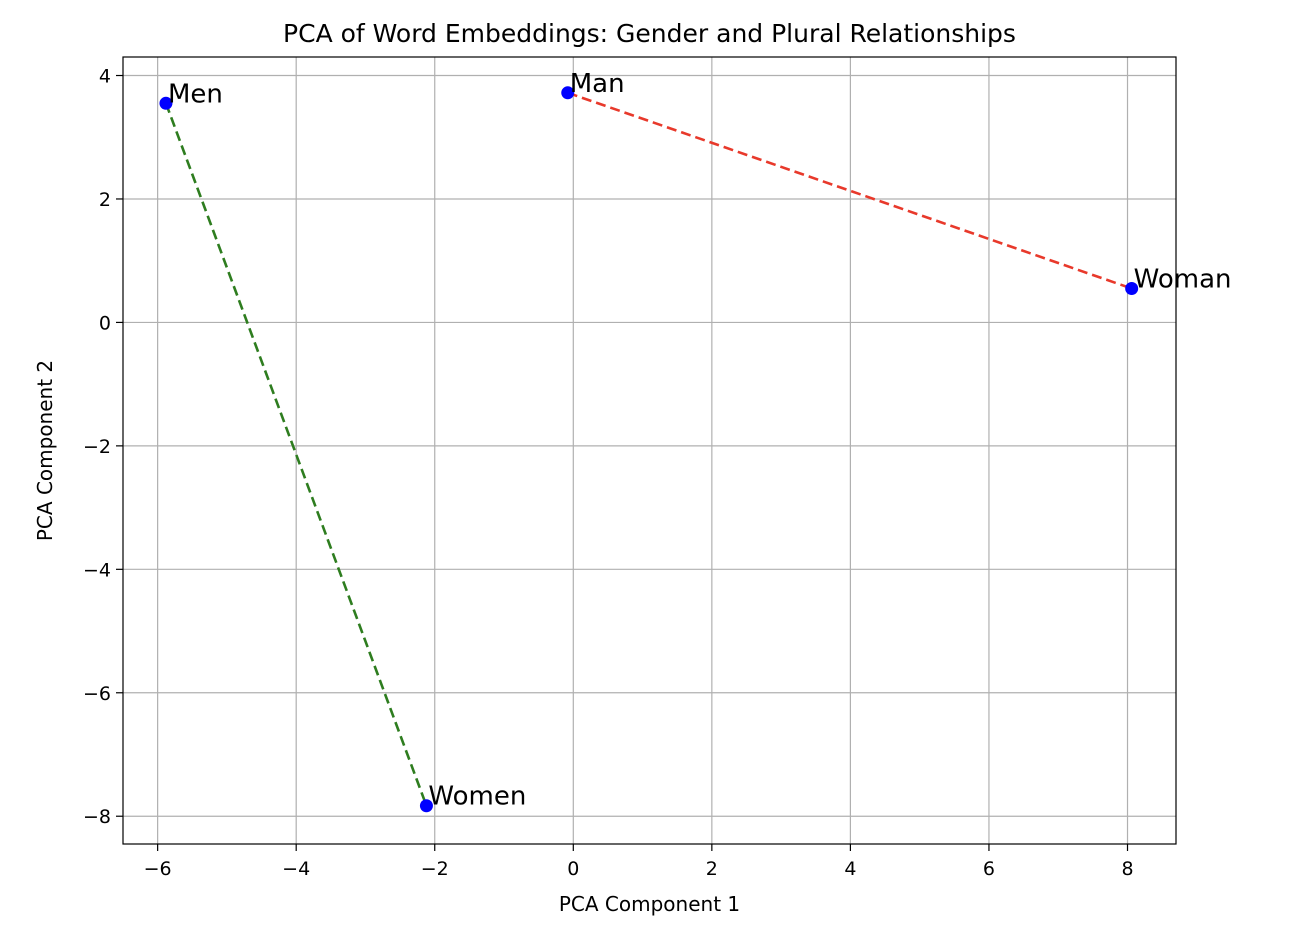 Image resolution: width=1302 pixels, height=952 pixels. Describe the element at coordinates (97, 447) in the screenshot. I see `y-tick-label: −2` at that location.